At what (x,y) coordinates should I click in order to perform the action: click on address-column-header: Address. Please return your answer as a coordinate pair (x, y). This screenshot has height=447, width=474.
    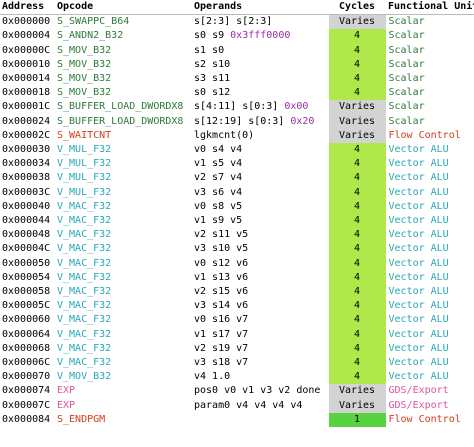
    Looking at the image, I should click on (27, 8).